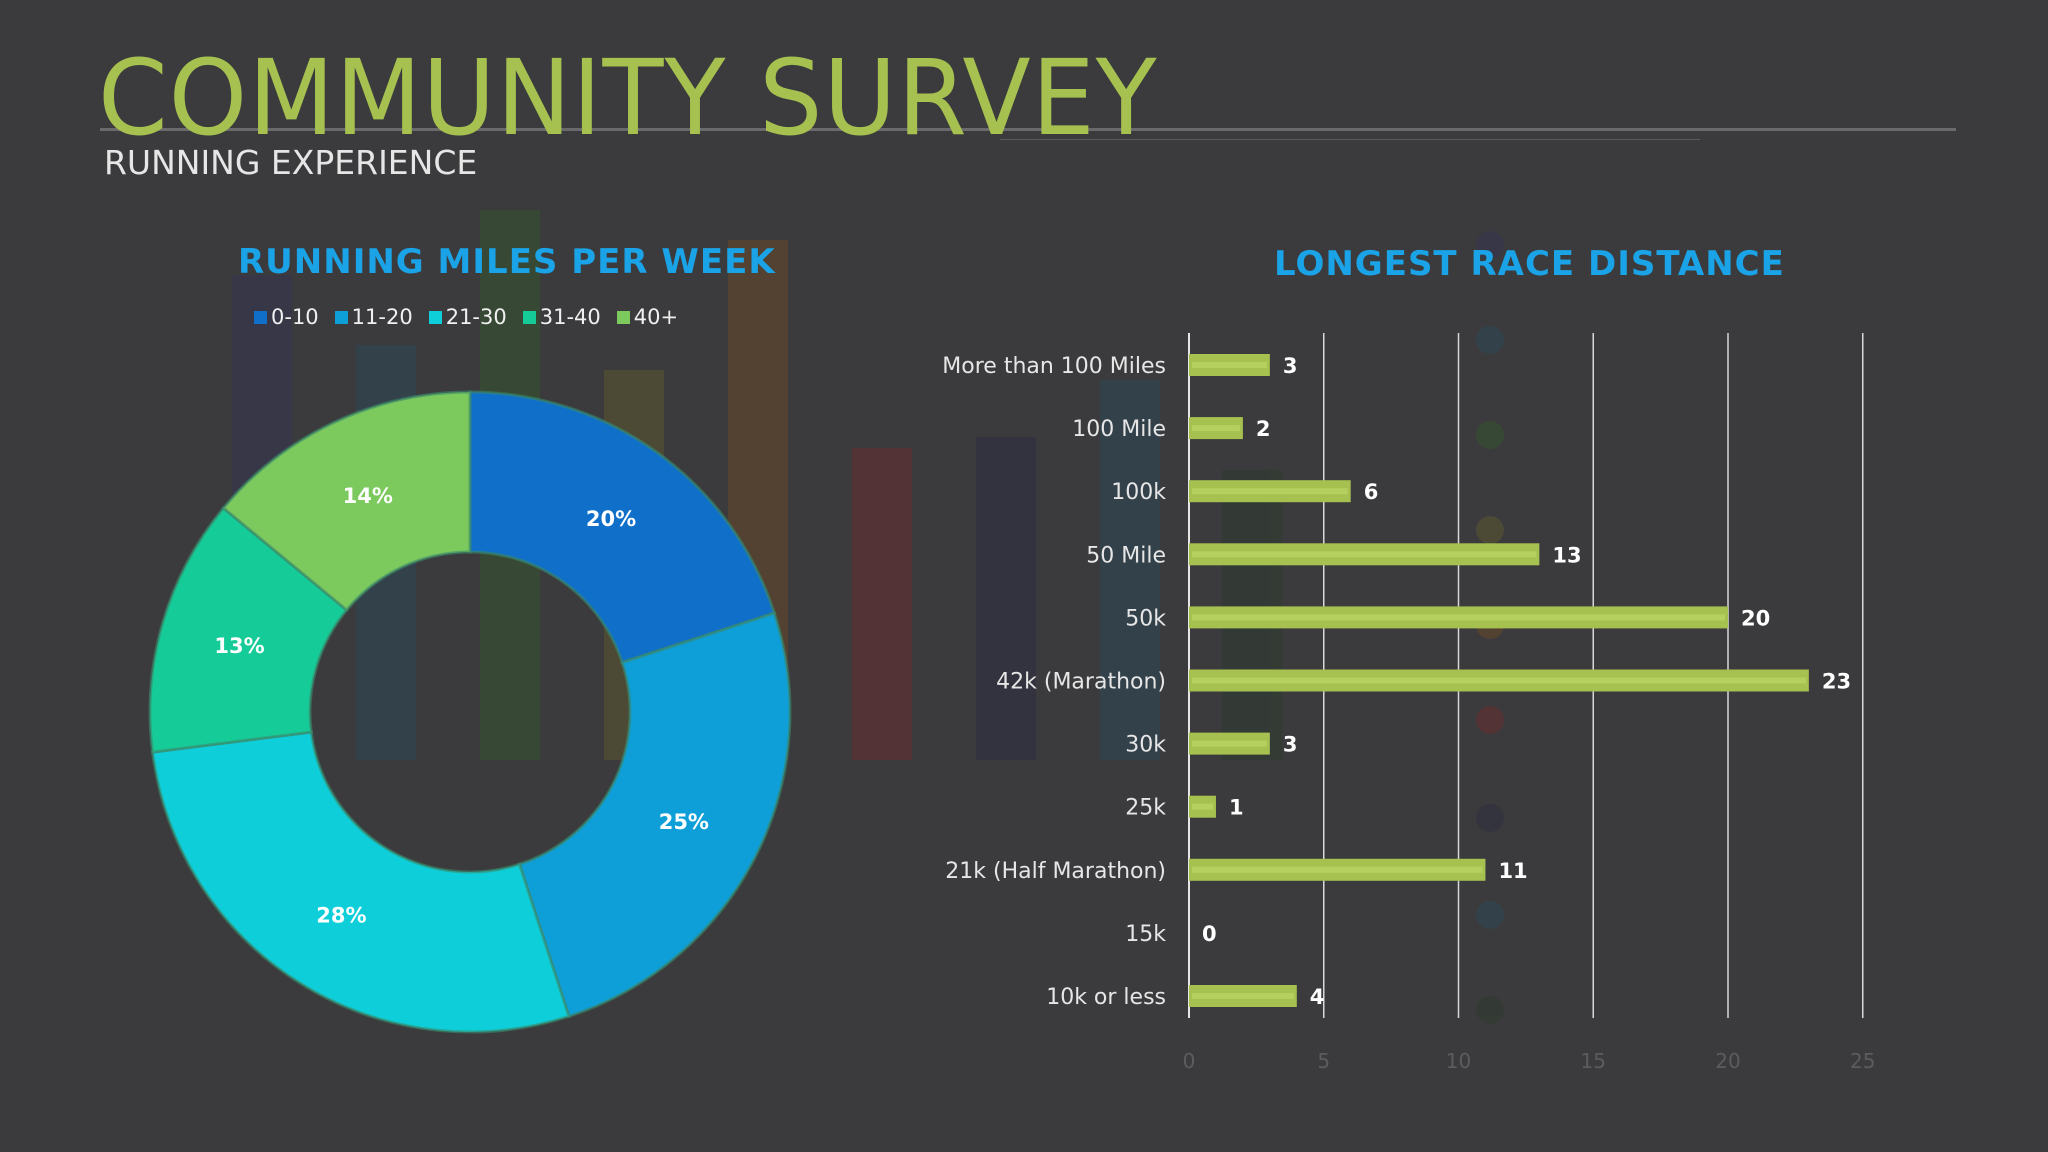  I want to click on slide-title: COMMUNITY SURVEY, so click(628, 98).